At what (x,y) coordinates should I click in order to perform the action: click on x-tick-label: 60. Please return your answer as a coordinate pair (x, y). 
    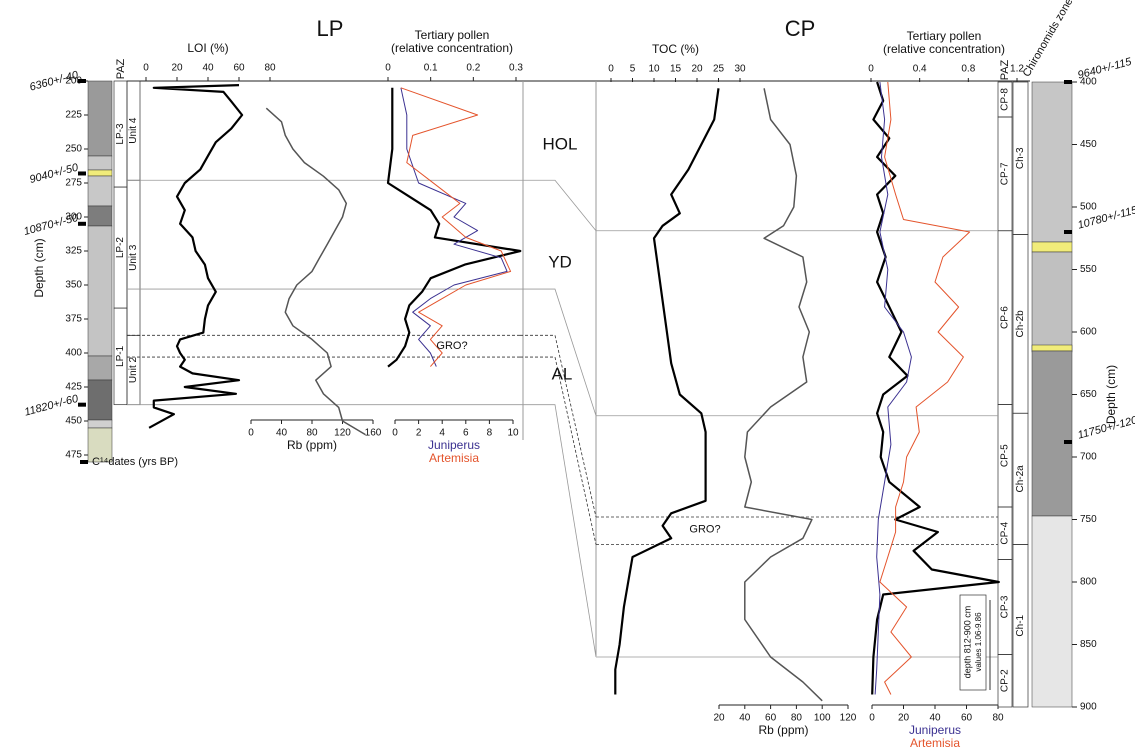
    Looking at the image, I should click on (967, 718).